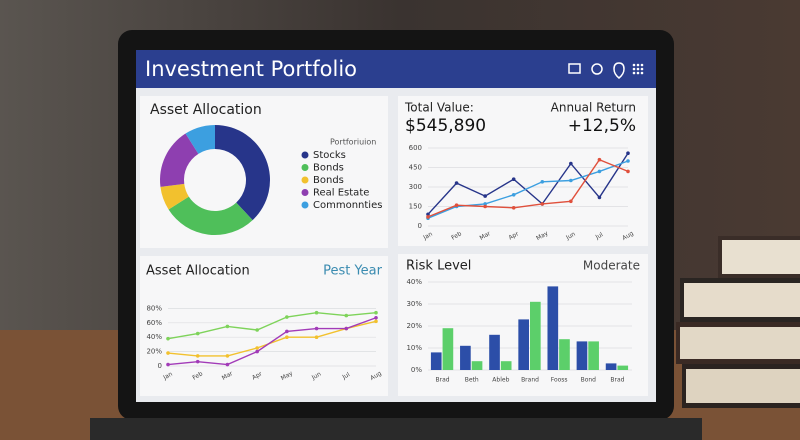  What do you see at coordinates (206, 110) in the screenshot?
I see `panel-title: Asset Allocation` at bounding box center [206, 110].